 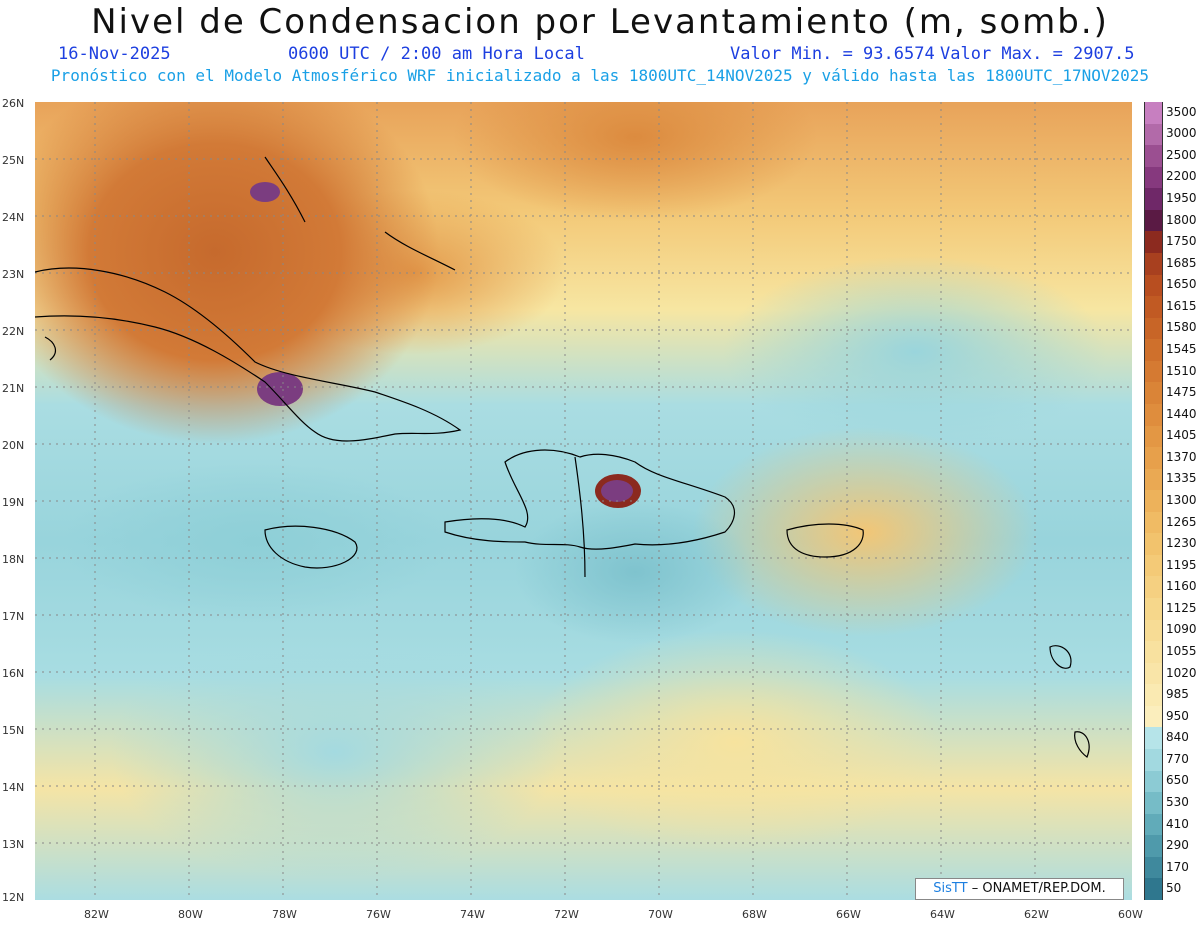 I want to click on lat-label-22n: 22N, so click(x=13, y=331).